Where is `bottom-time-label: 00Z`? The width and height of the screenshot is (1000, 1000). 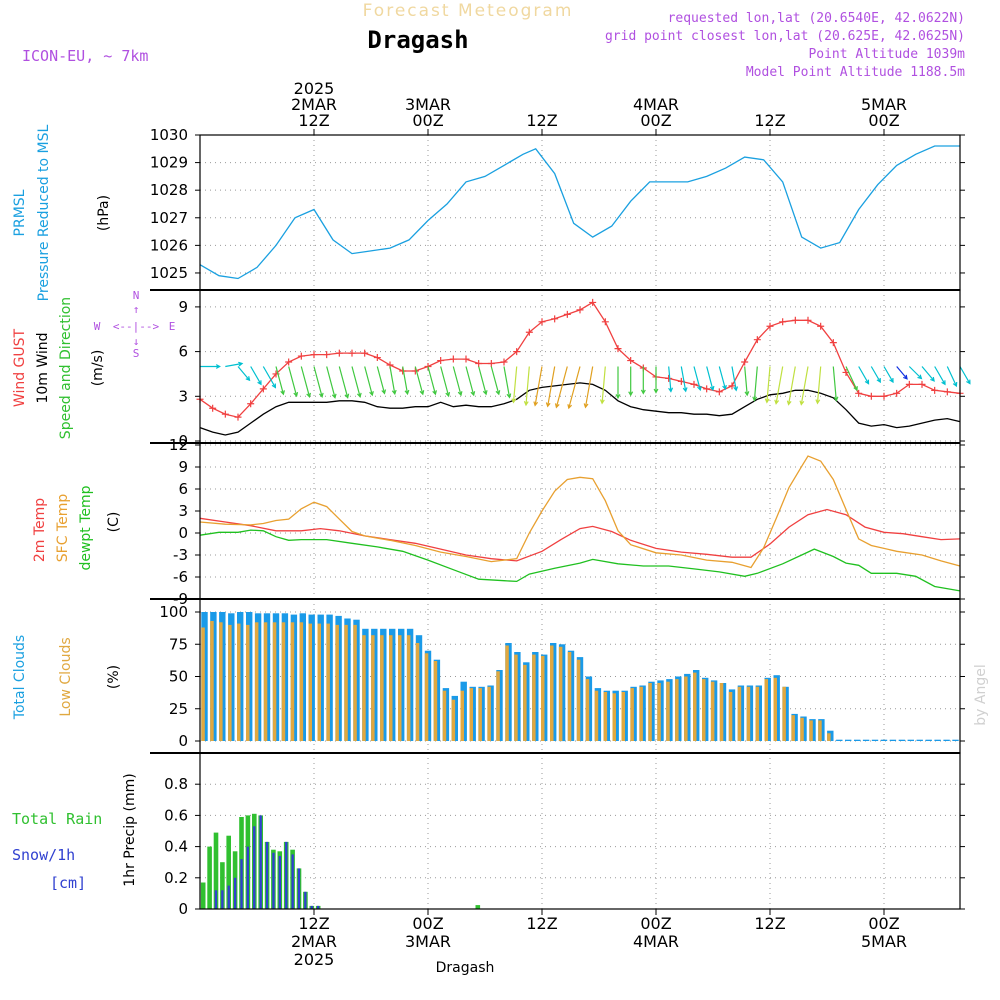
bottom-time-label: 00Z is located at coordinates (427, 923).